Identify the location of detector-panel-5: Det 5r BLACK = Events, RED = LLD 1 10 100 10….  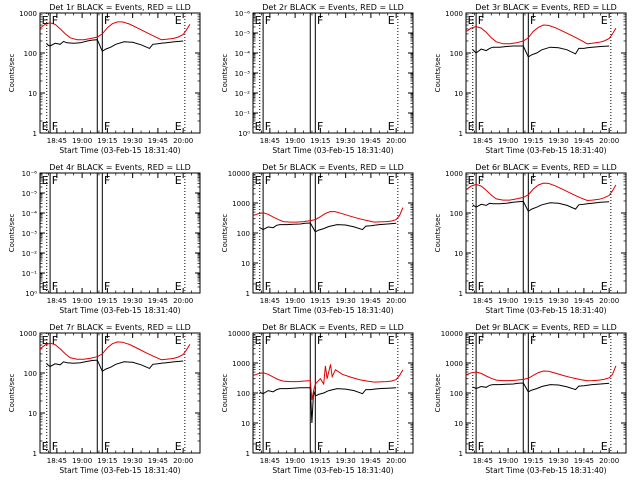
(317, 239).